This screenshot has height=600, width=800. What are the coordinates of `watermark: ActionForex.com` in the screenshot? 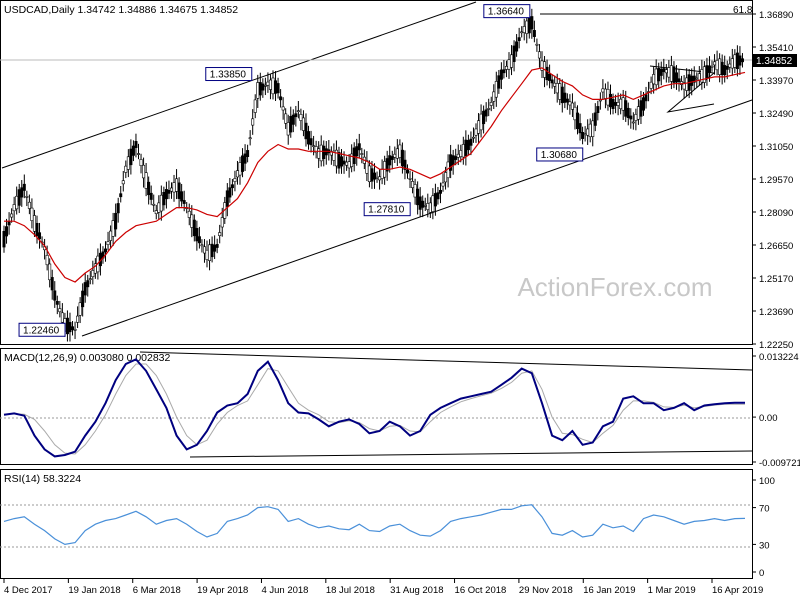 It's located at (614, 287).